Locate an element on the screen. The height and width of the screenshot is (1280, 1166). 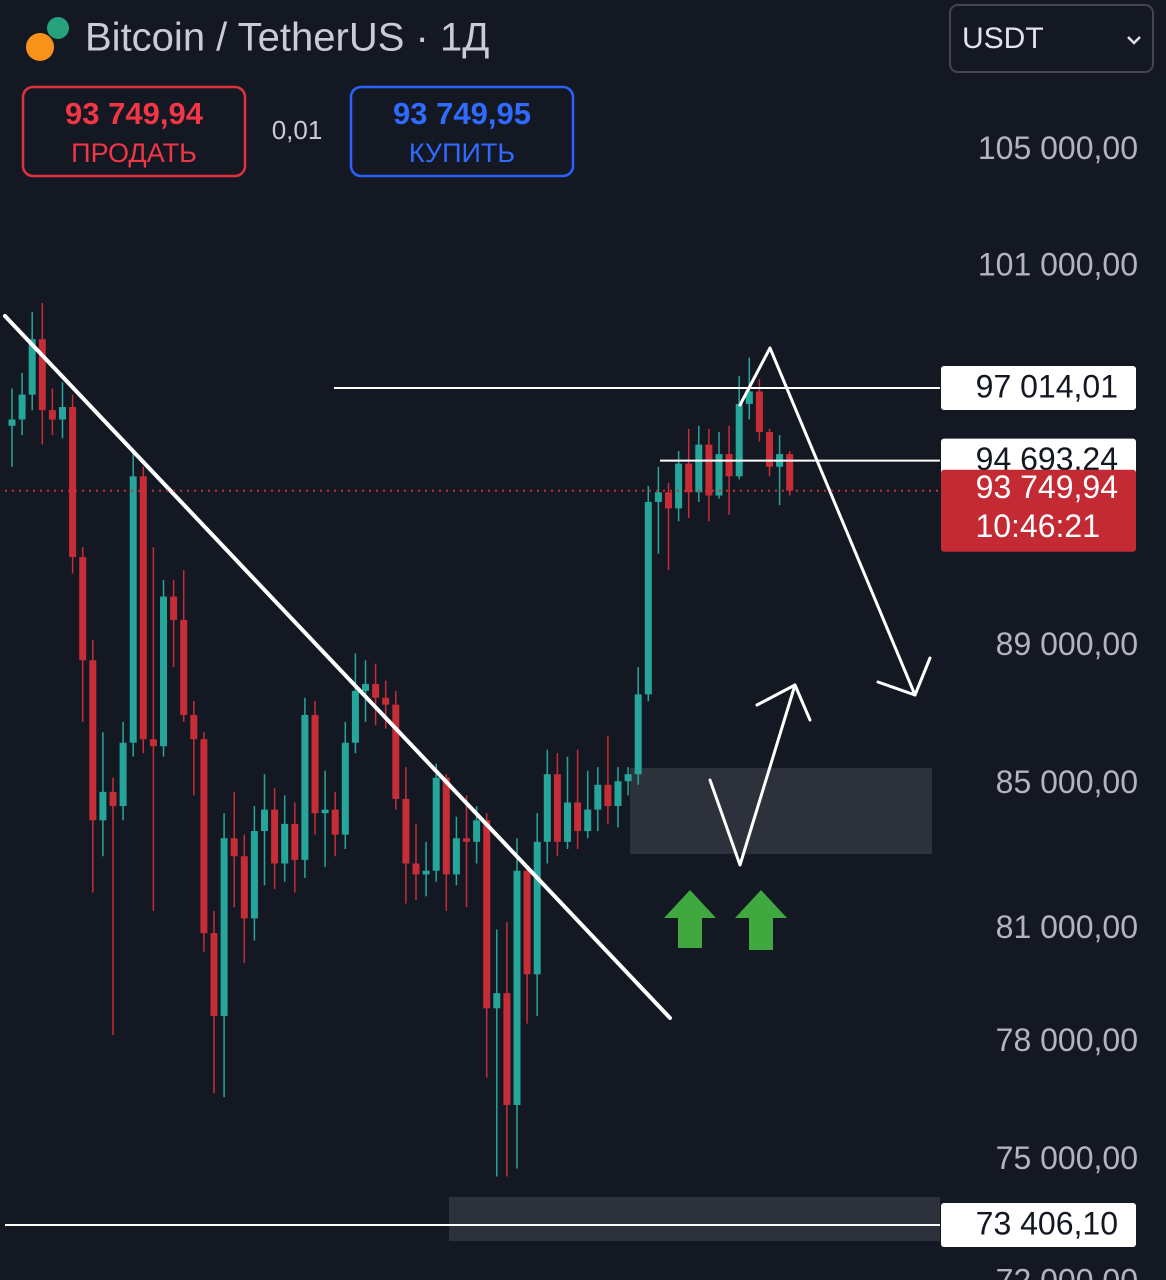
currency-label: USDT is located at coordinates (1003, 38).